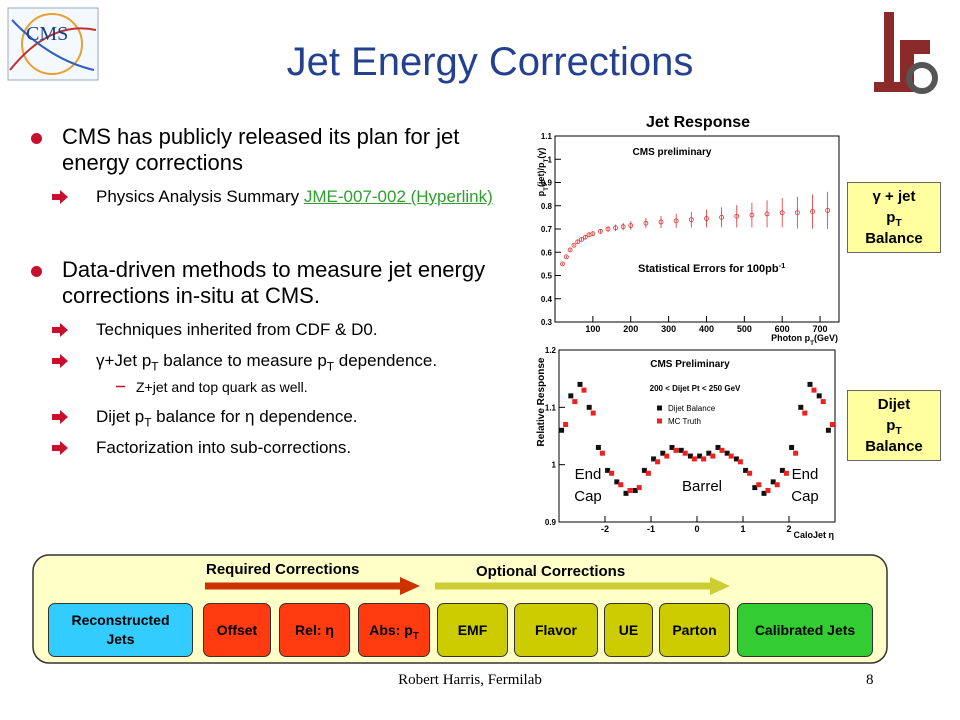  I want to click on text-run: Parton, so click(694, 629).